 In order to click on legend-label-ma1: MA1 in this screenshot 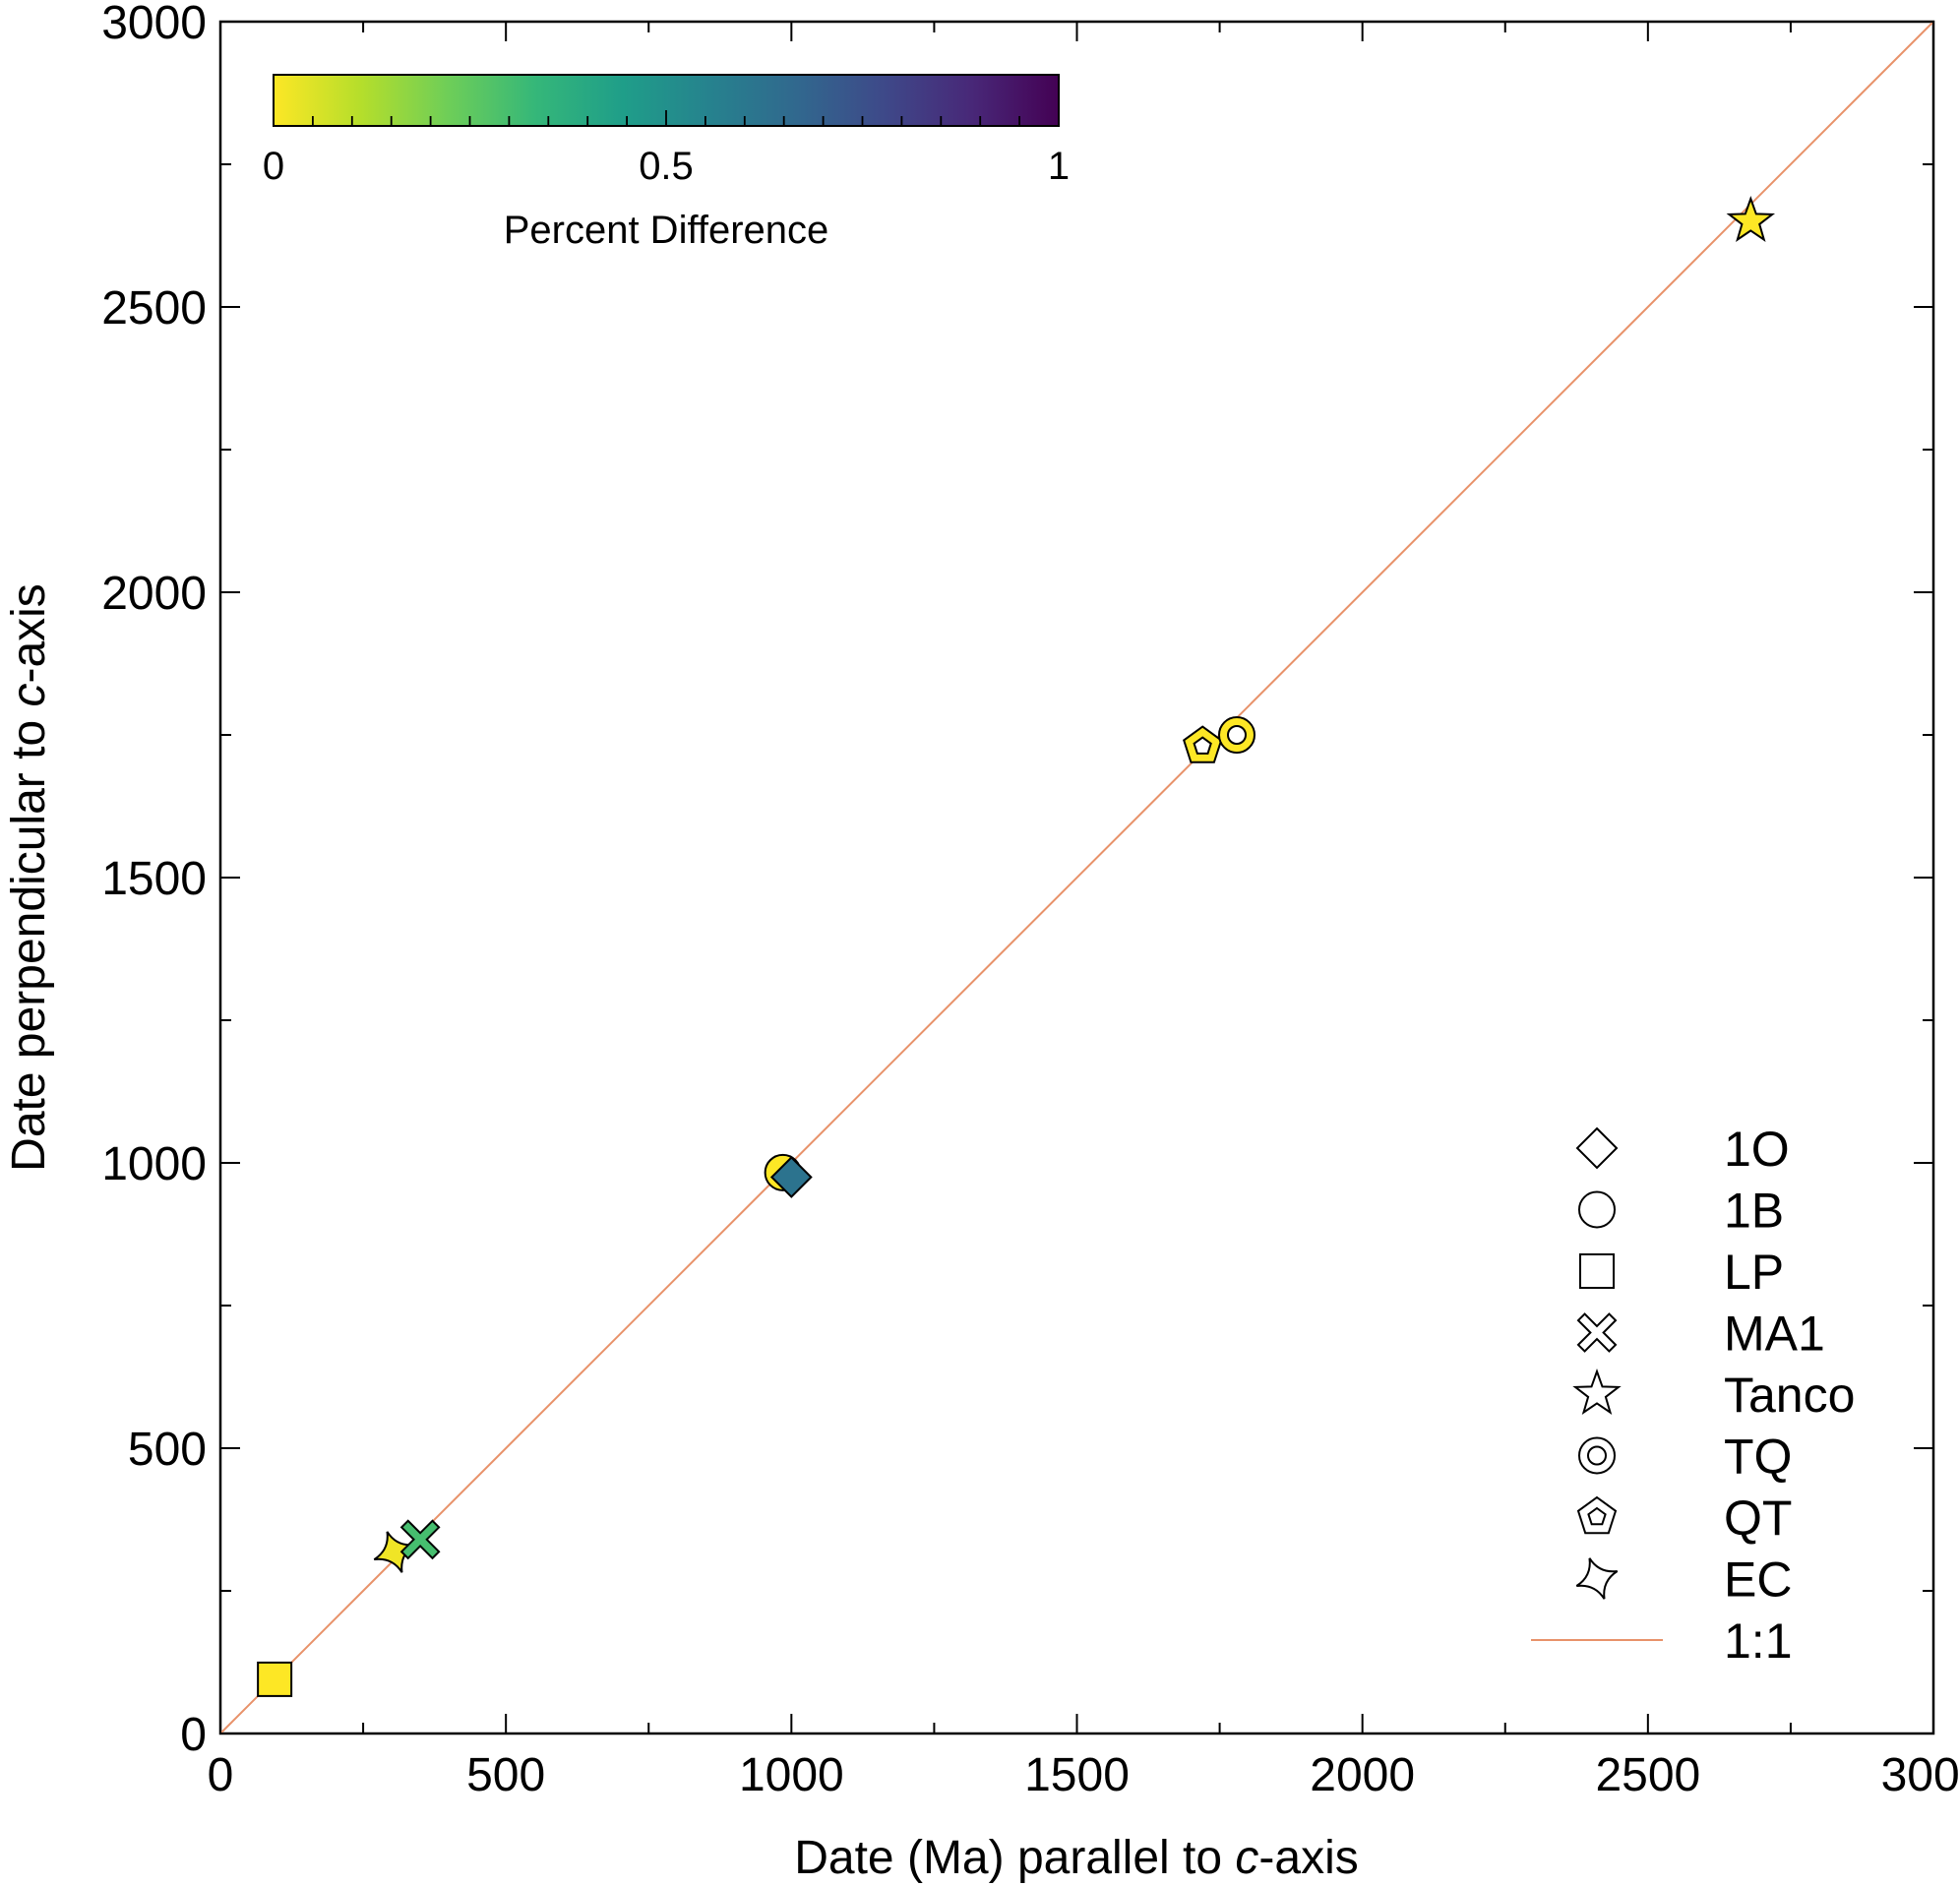, I will do `click(1774, 1334)`.